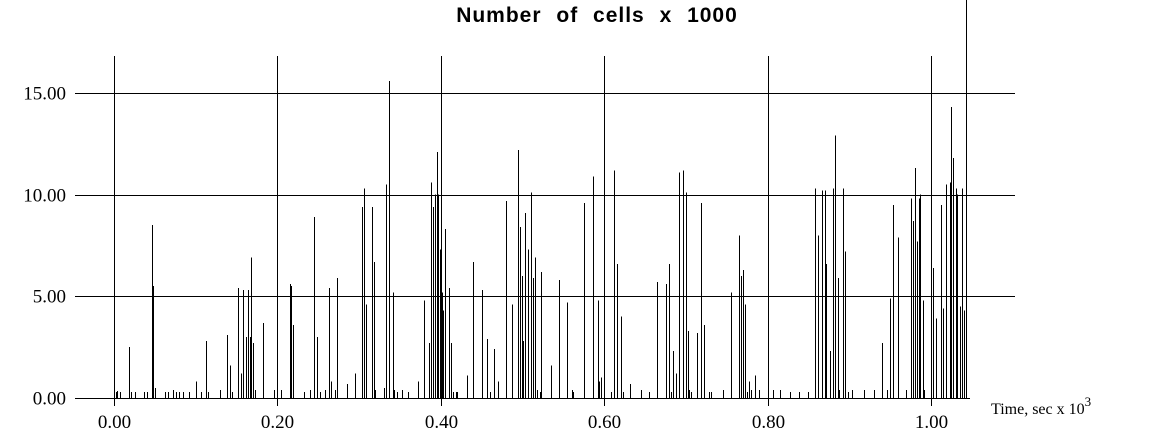 The width and height of the screenshot is (1164, 440). What do you see at coordinates (604, 422) in the screenshot?
I see `x-tick-label: 0.60` at bounding box center [604, 422].